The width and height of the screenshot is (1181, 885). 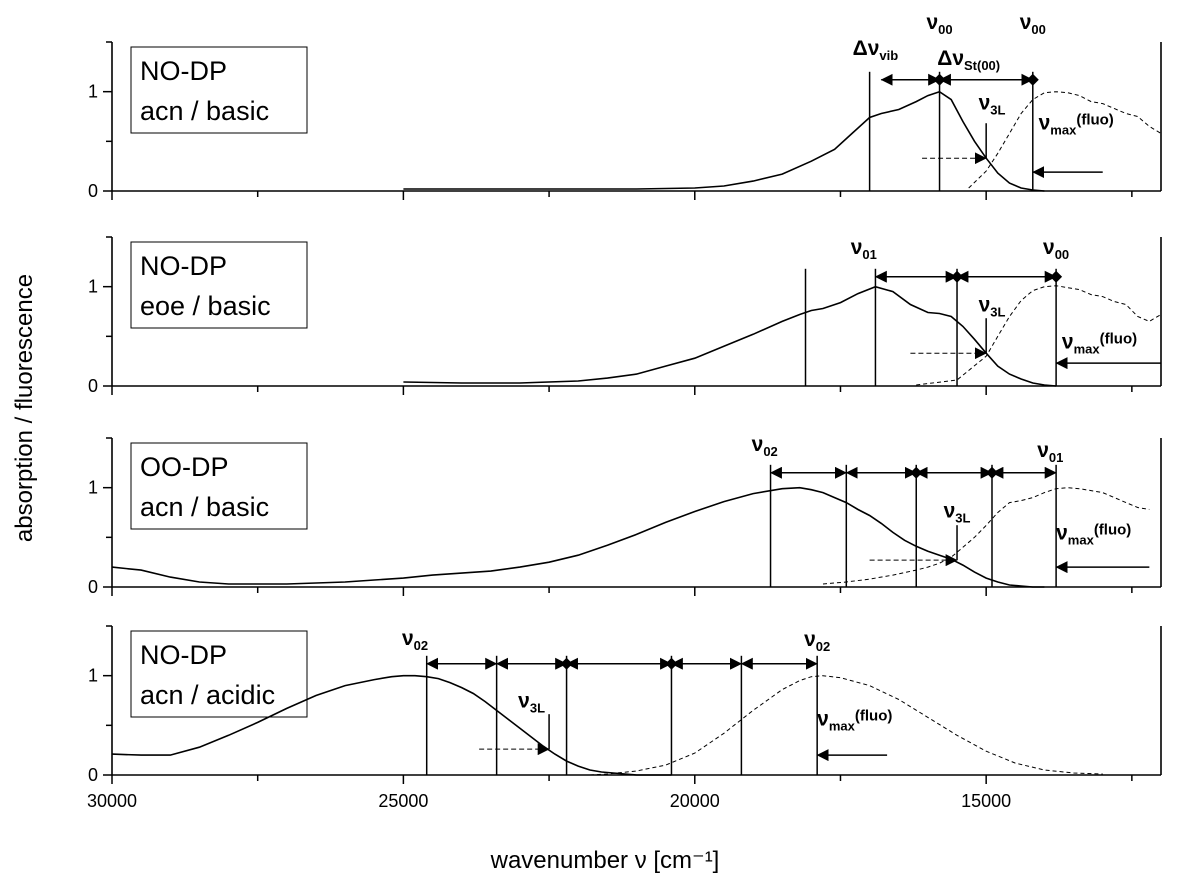 I want to click on annotation-label: Δνvib, so click(x=876, y=50).